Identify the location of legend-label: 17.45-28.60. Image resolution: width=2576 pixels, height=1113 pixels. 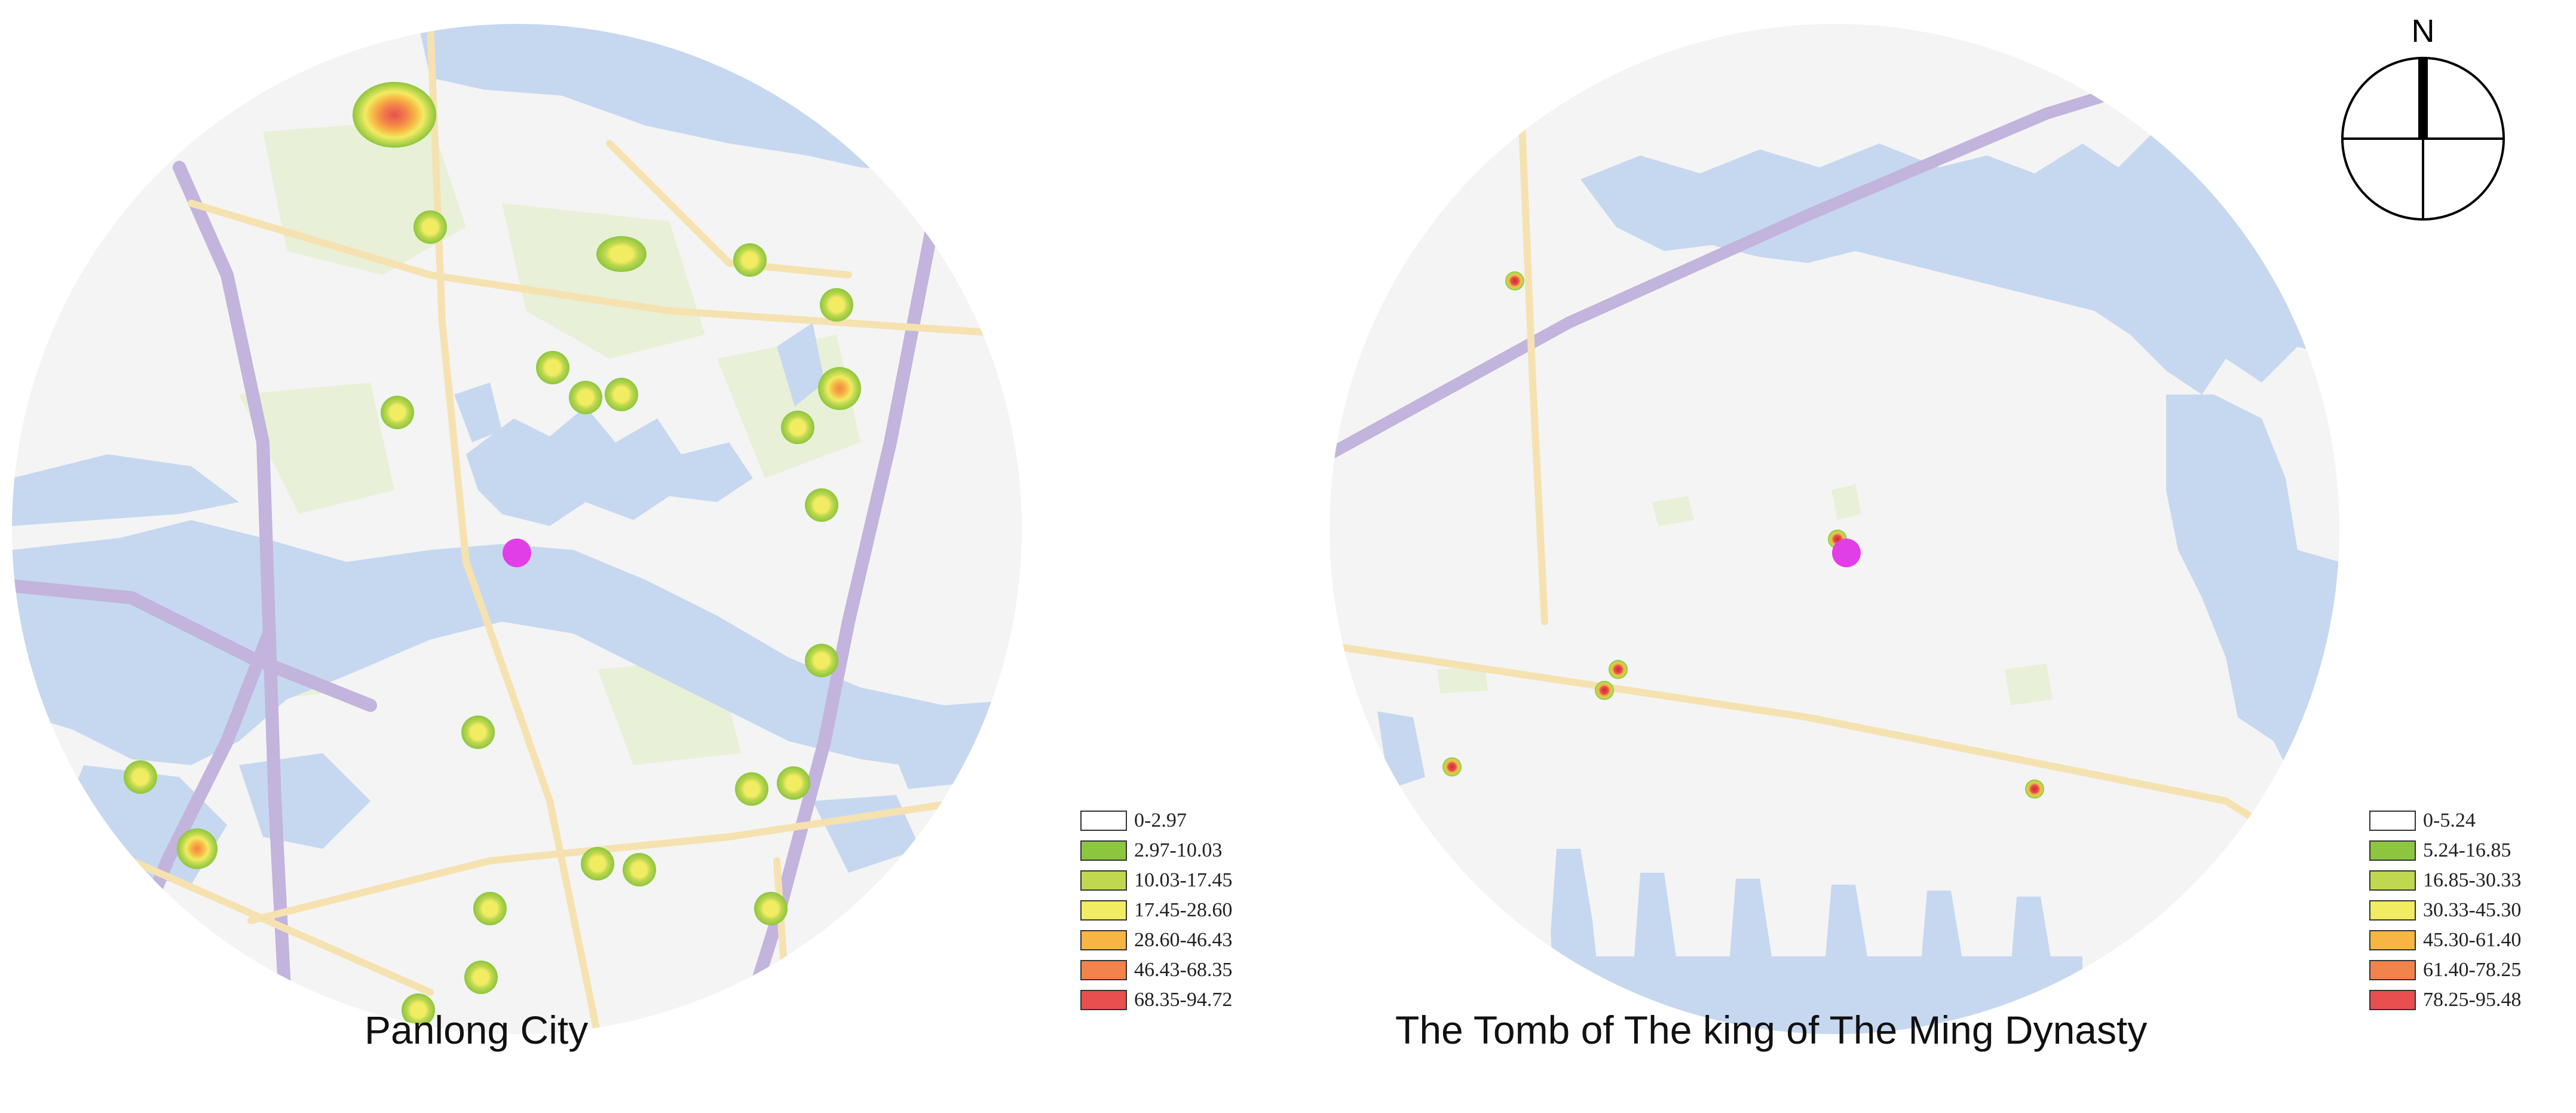
(1184, 910).